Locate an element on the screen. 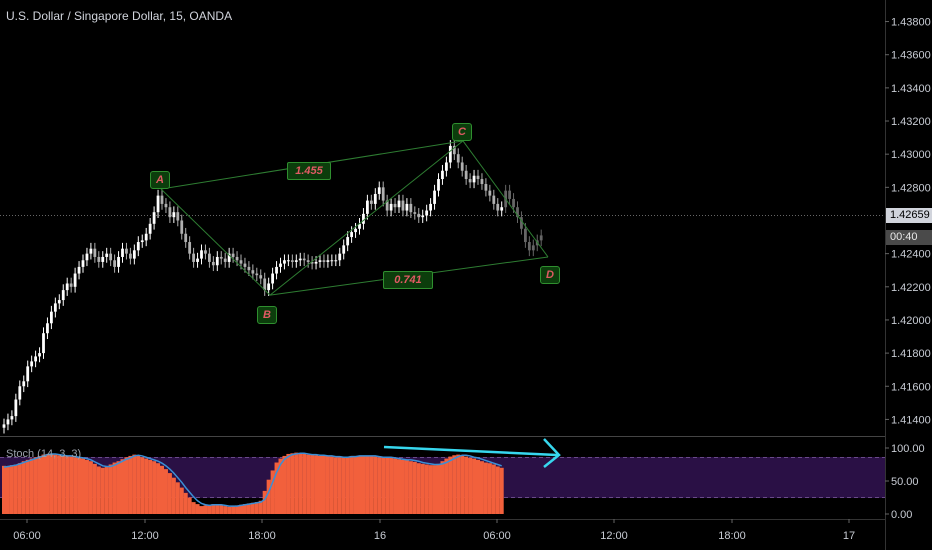  stoch-label: Stoch (14, 3, 3) is located at coordinates (44, 454).